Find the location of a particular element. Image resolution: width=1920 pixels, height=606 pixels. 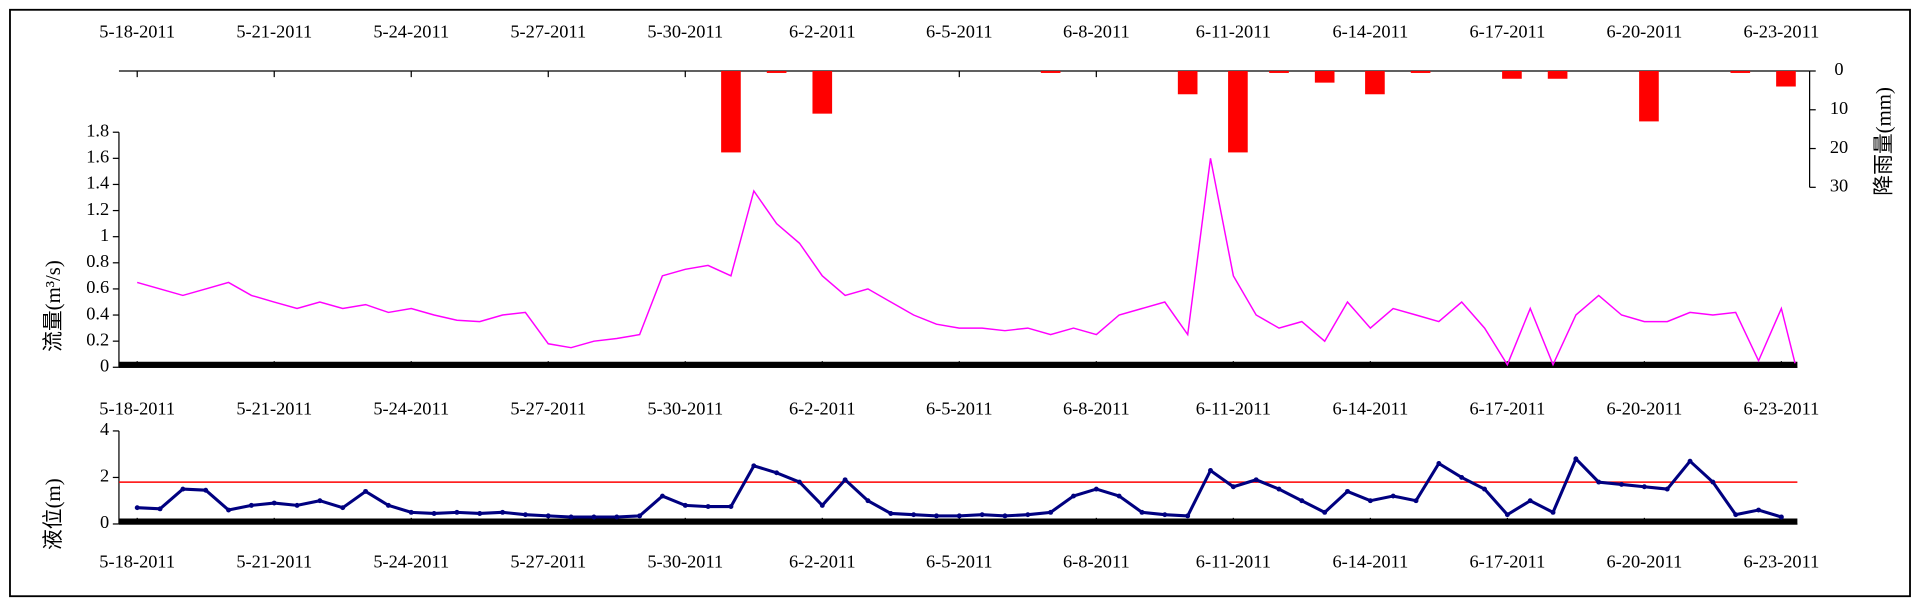

y-tick-label: 1.4 is located at coordinates (97, 183).